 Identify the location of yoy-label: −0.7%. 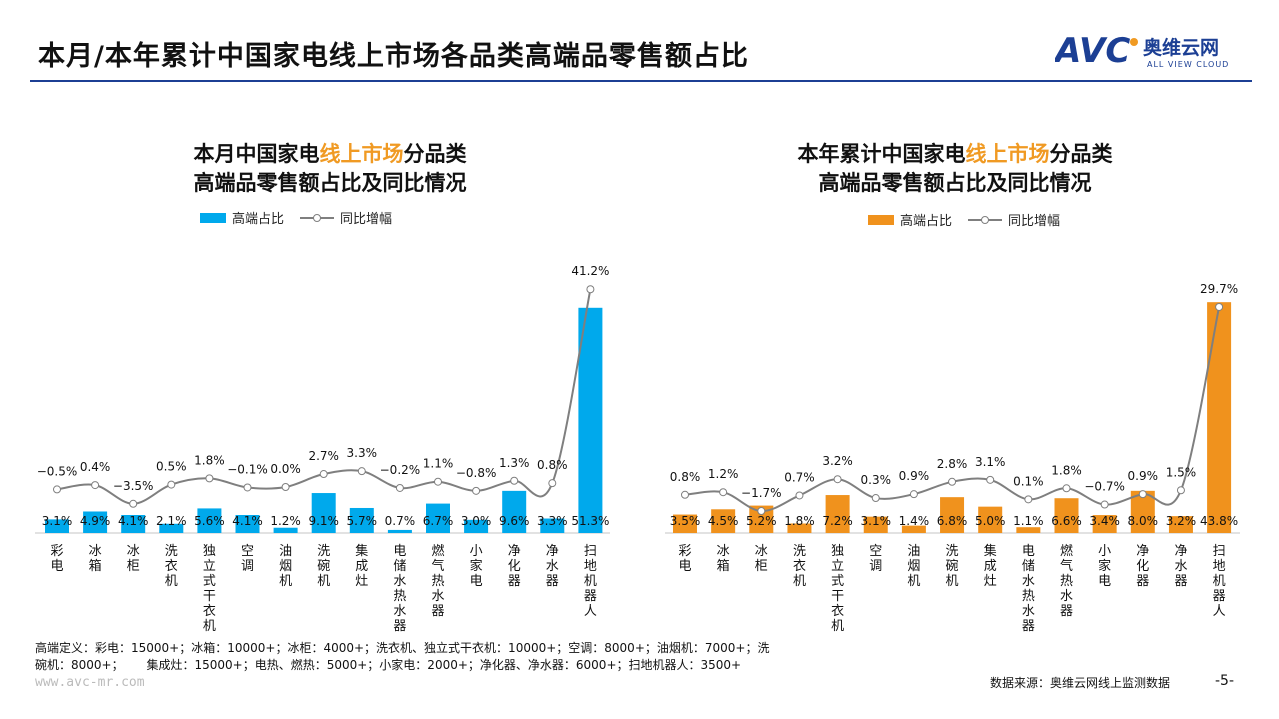
(1104, 487).